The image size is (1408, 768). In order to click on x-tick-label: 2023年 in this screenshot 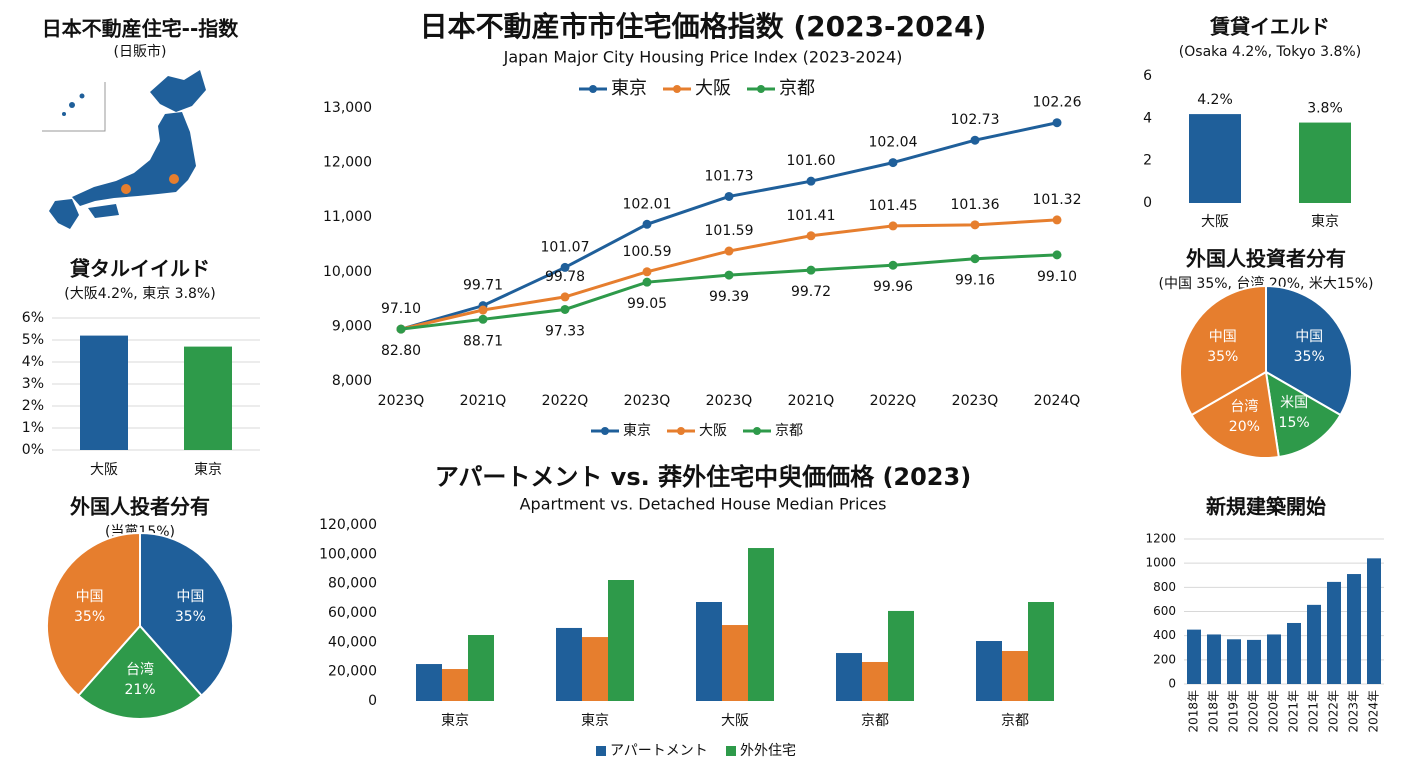, I will do `click(1354, 711)`.